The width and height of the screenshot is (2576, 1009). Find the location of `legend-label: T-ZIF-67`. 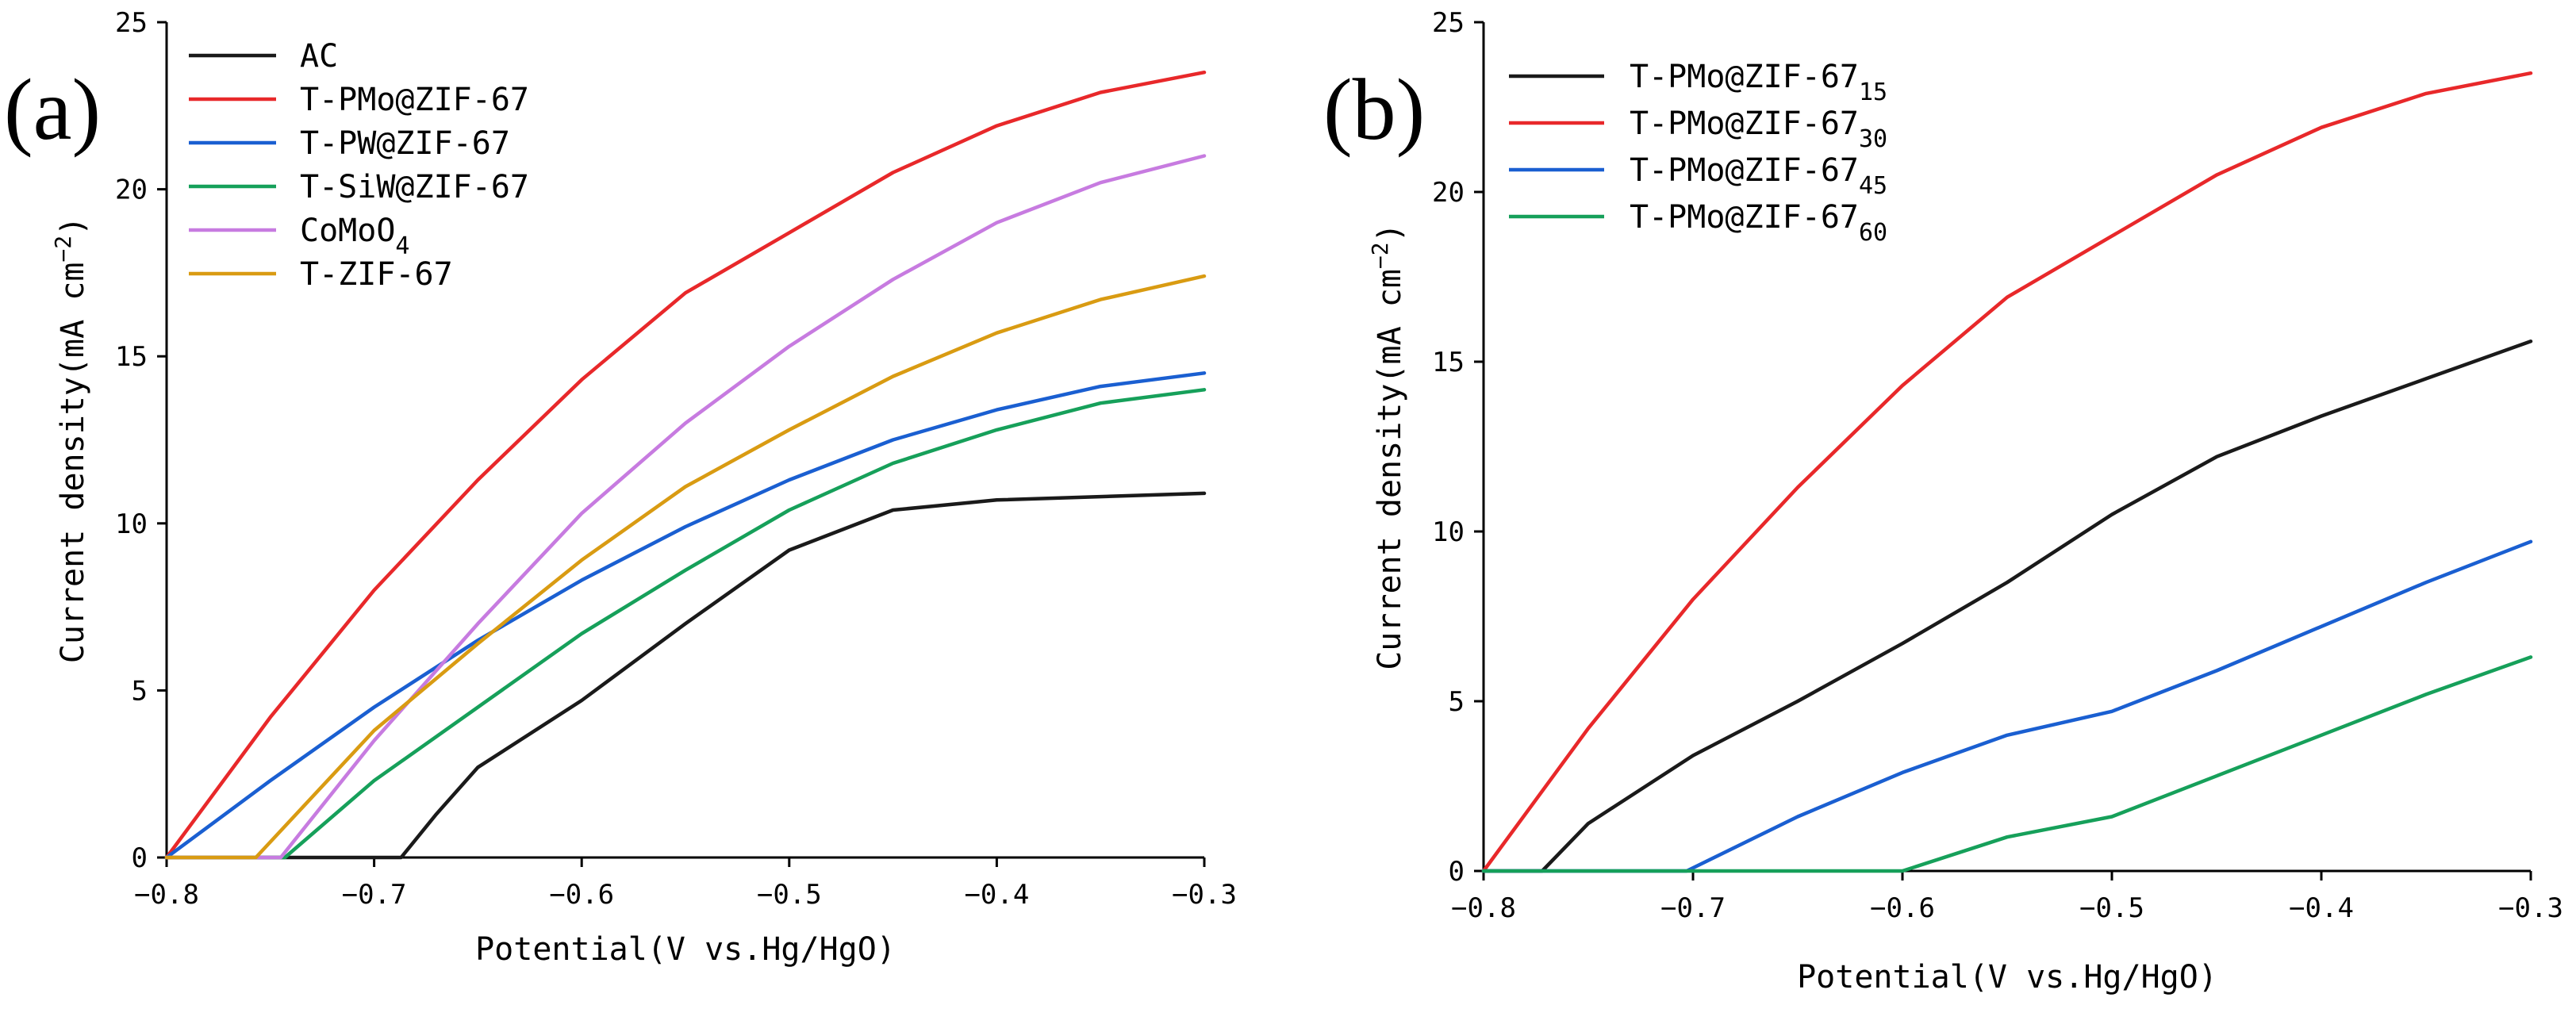

legend-label: T-ZIF-67 is located at coordinates (376, 274).